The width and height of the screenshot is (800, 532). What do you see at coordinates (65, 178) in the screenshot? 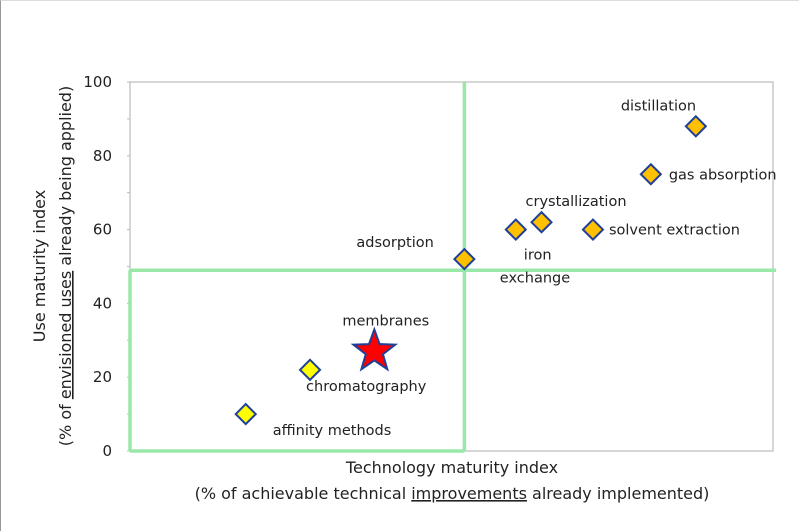
I see `axis-label-part: already being applied)` at bounding box center [65, 178].